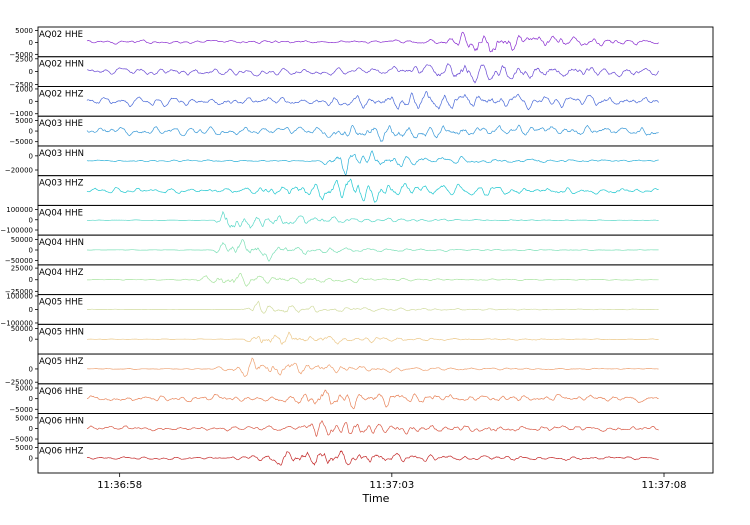 Image resolution: width=750 pixels, height=525 pixels. I want to click on x-axis: 11:36:58 11:37:03 11:37:08, so click(391, 482).